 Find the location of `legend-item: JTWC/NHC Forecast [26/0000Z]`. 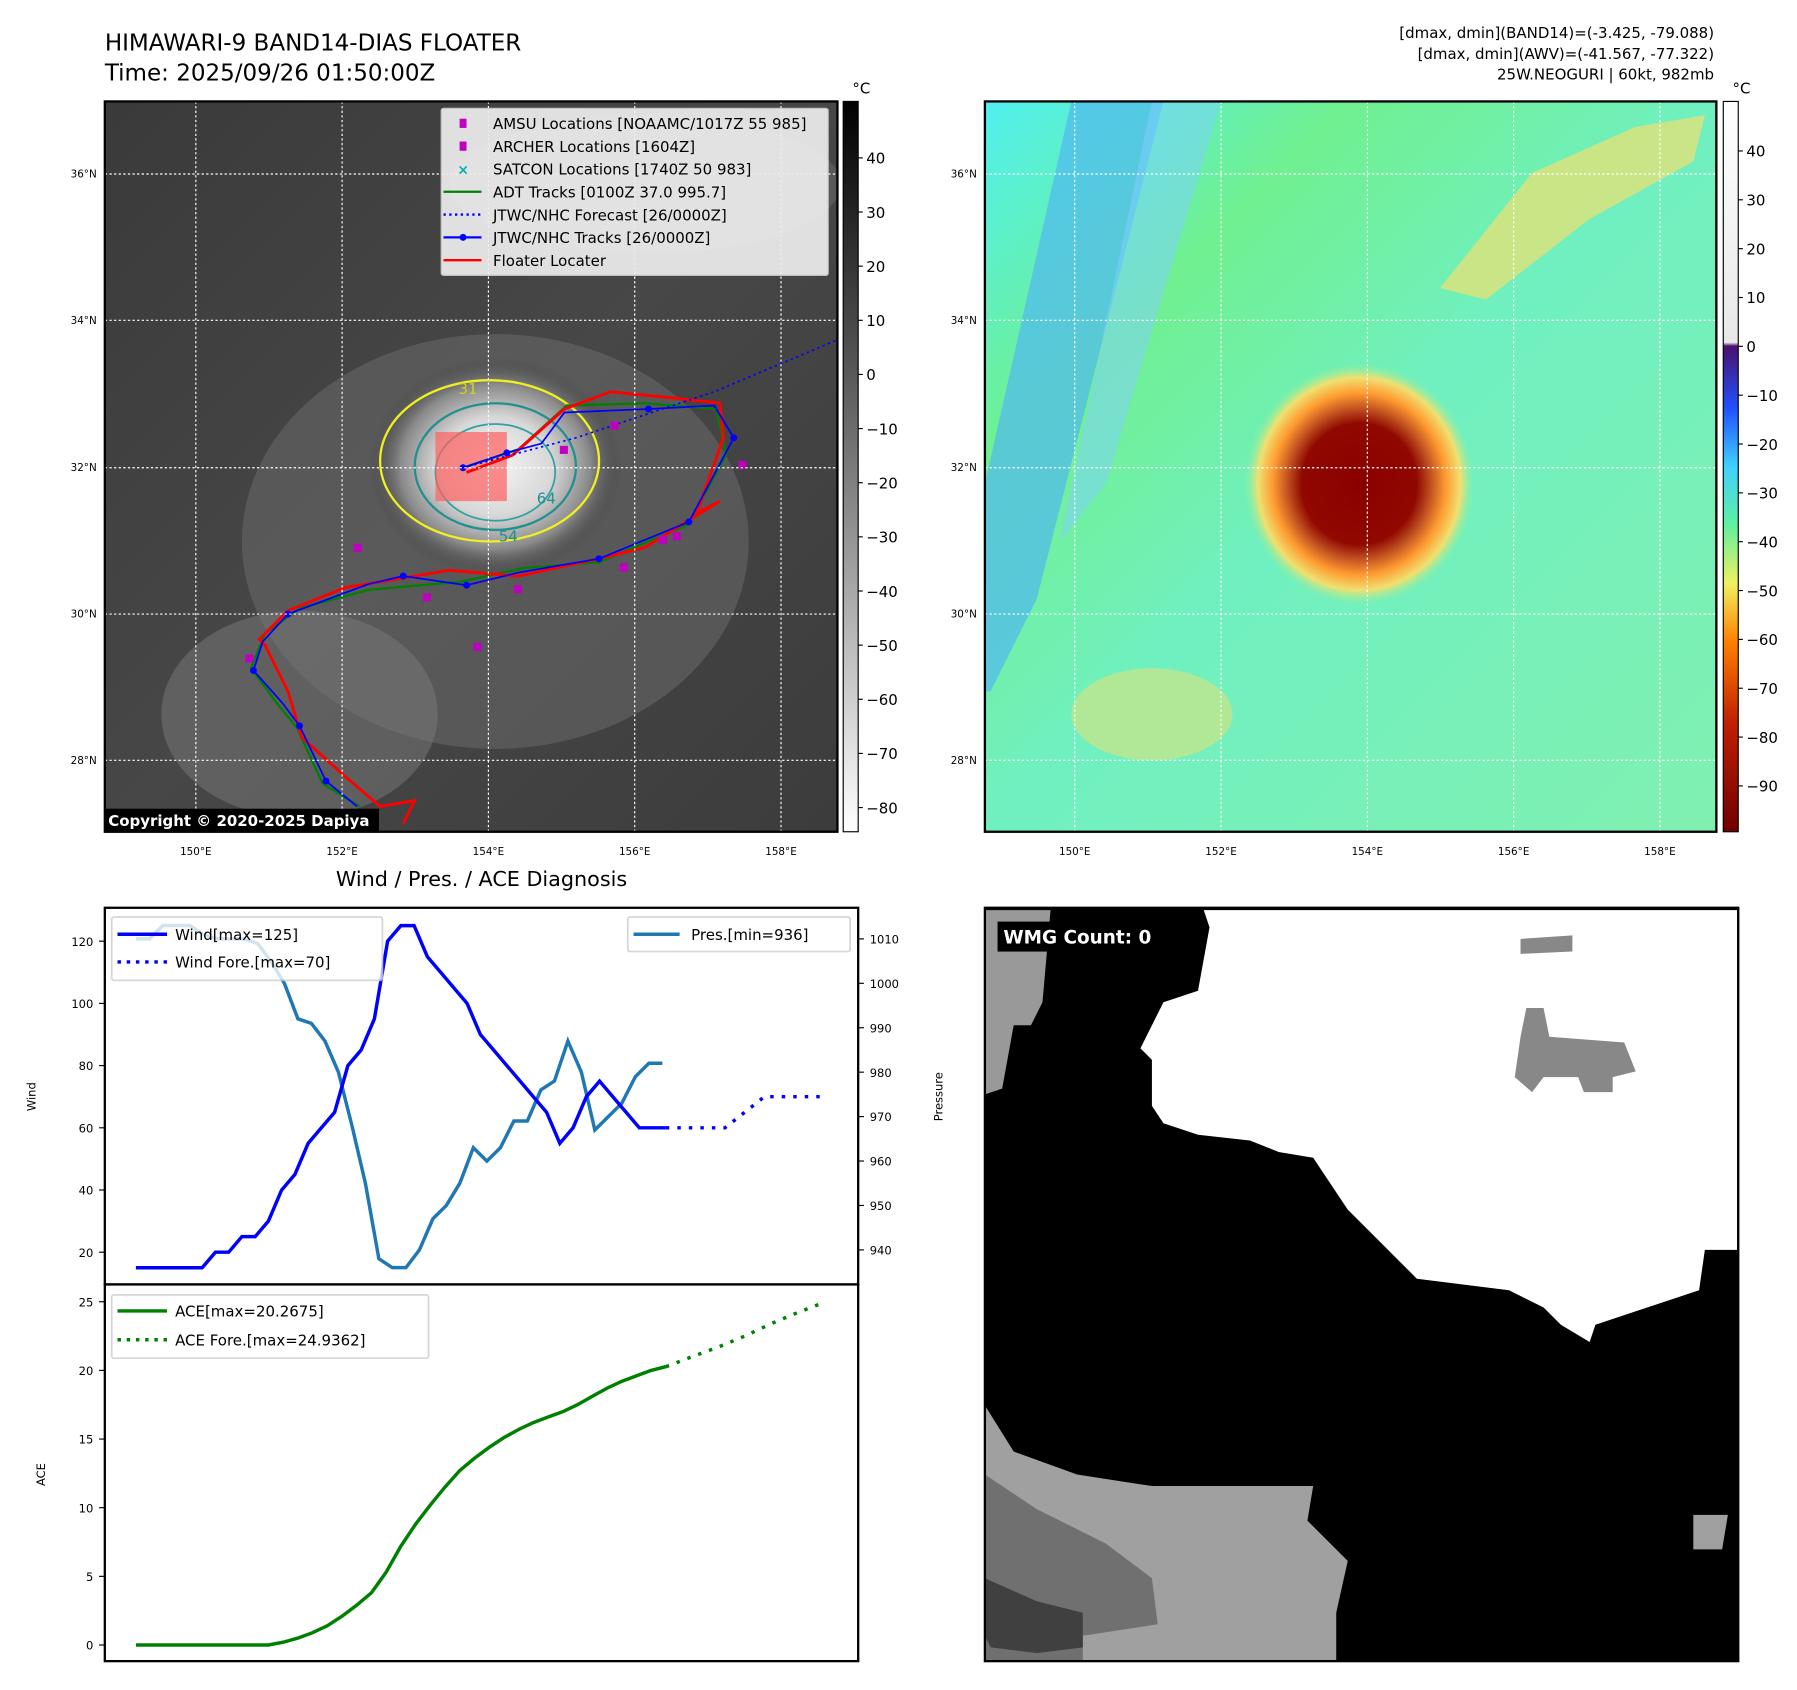

legend-item: JTWC/NHC Forecast [26/0000Z] is located at coordinates (585, 215).